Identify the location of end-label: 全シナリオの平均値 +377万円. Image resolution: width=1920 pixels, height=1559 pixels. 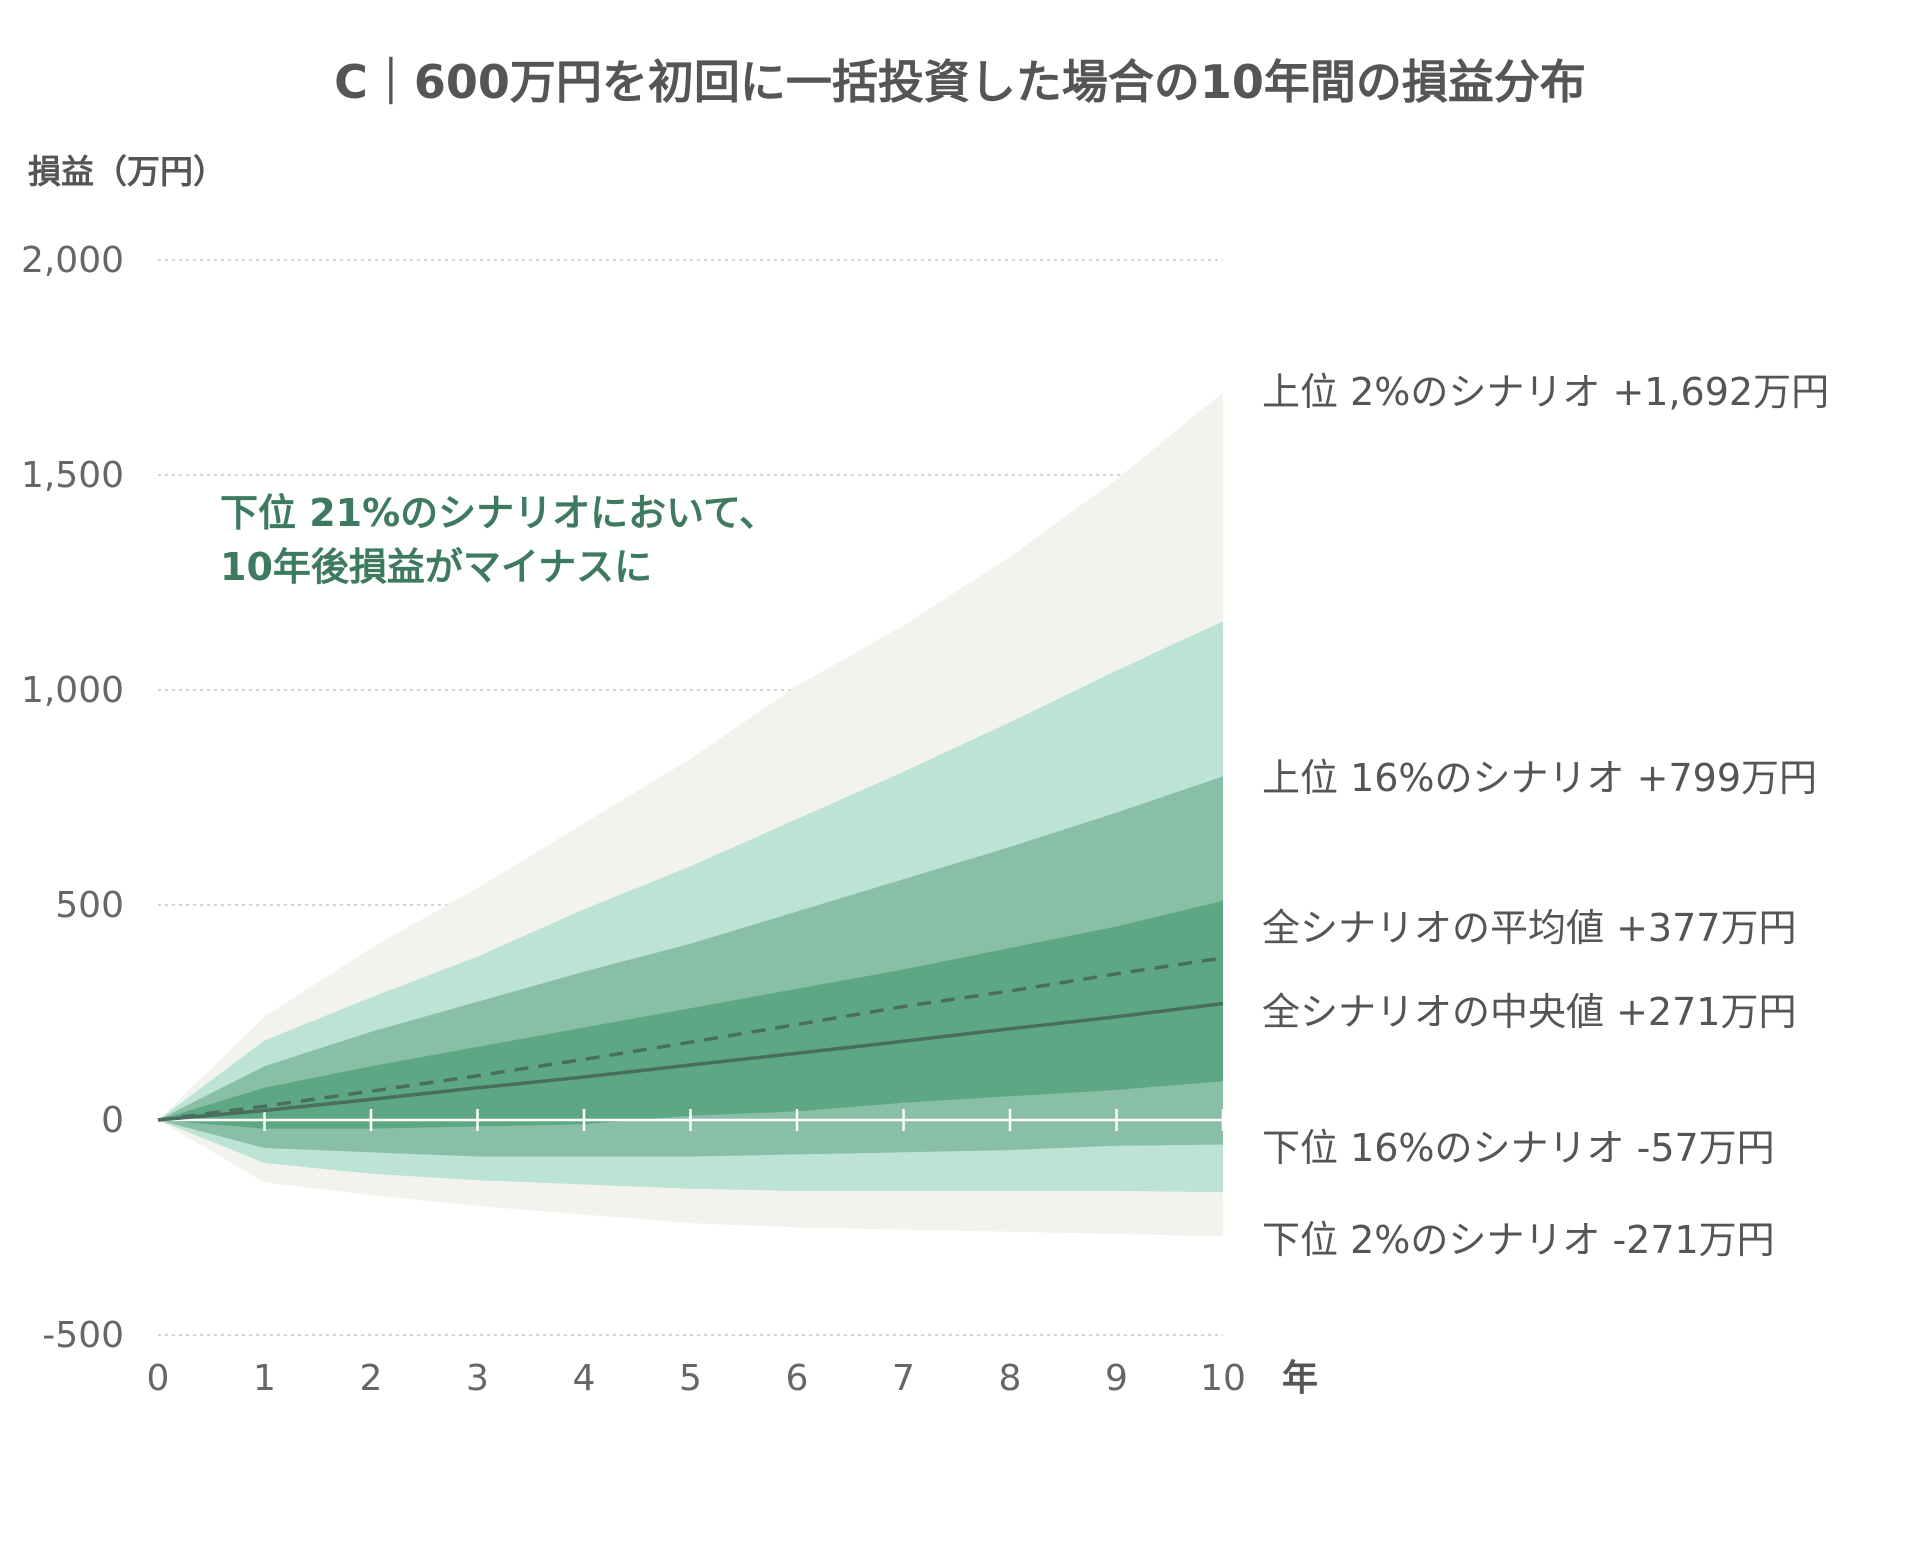
(1529, 928).